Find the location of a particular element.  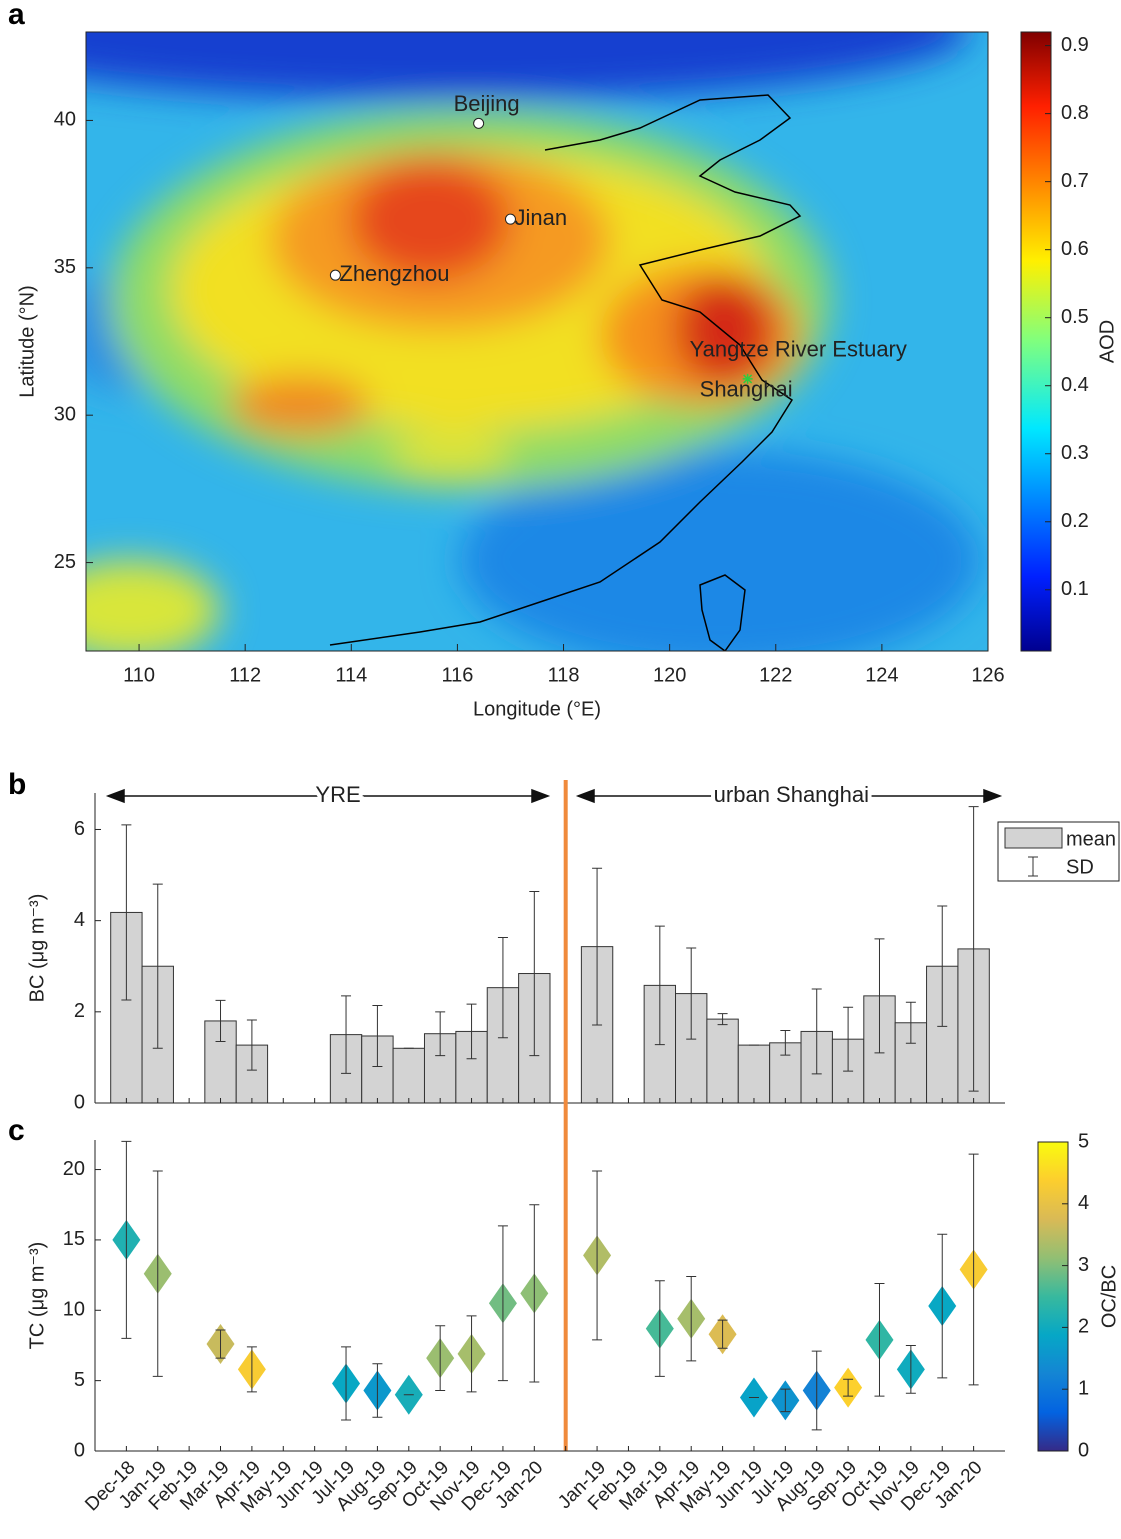

city-label: Zhengzhou is located at coordinates (394, 273).